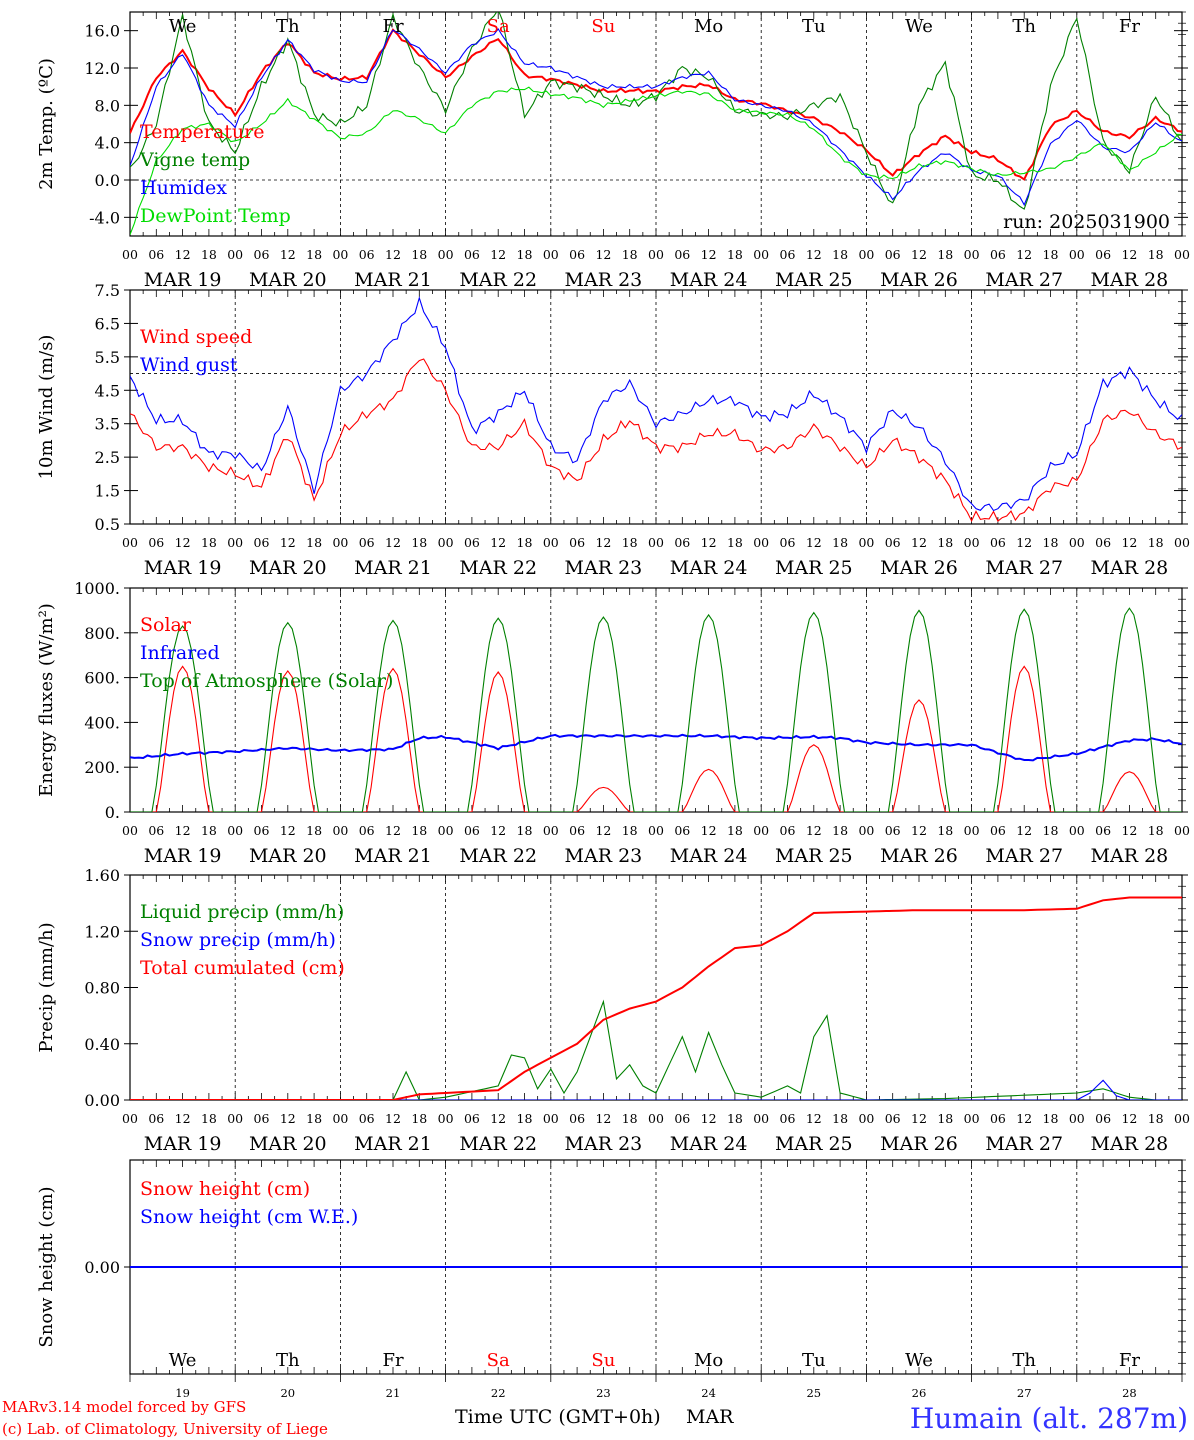  What do you see at coordinates (558, 1417) in the screenshot?
I see `time-axis-label: Time UTC (GMT+0h)` at bounding box center [558, 1417].